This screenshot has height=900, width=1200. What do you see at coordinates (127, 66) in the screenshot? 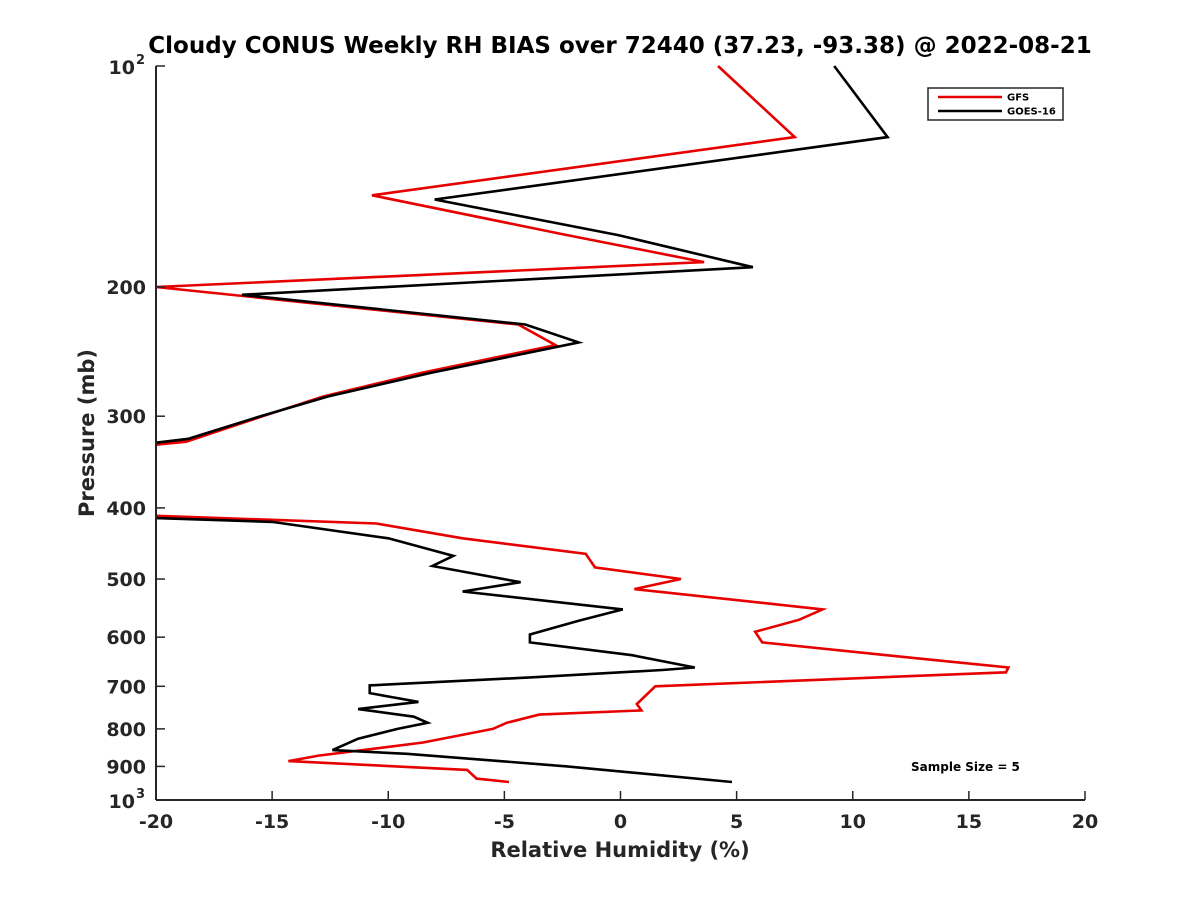
I see `y-tick-label: 10²` at bounding box center [127, 66].